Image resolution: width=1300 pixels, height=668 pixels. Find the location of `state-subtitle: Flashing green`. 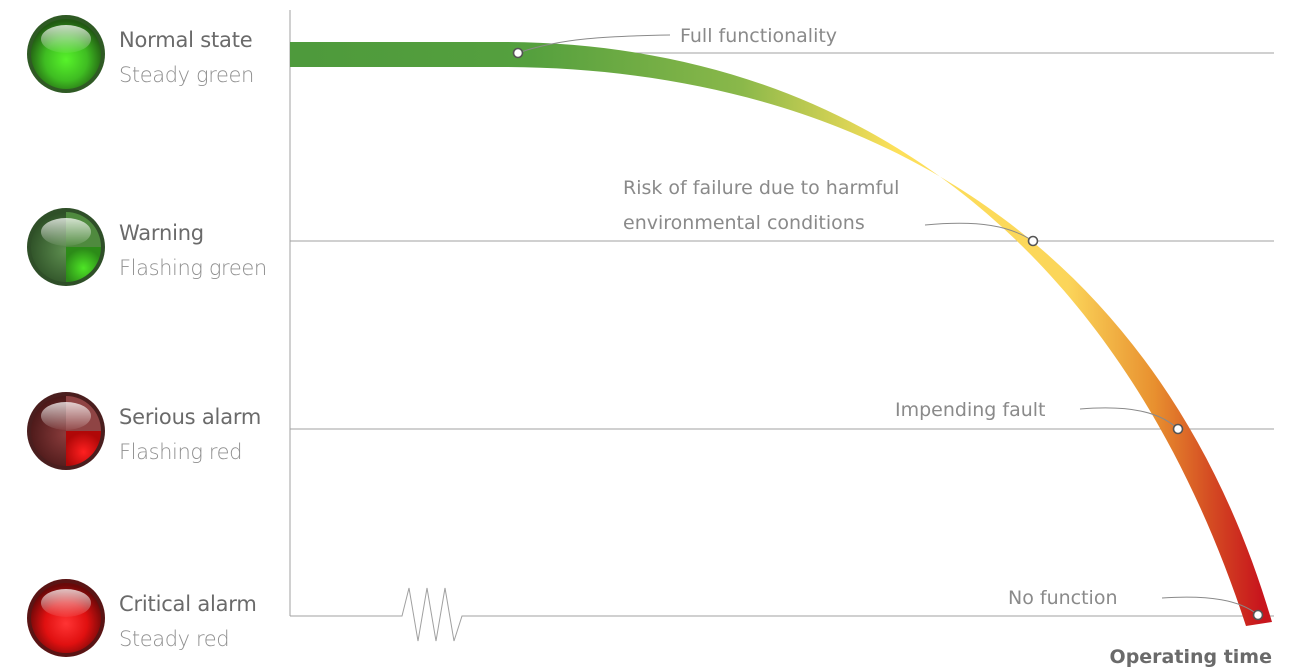

state-subtitle: Flashing green is located at coordinates (193, 268).